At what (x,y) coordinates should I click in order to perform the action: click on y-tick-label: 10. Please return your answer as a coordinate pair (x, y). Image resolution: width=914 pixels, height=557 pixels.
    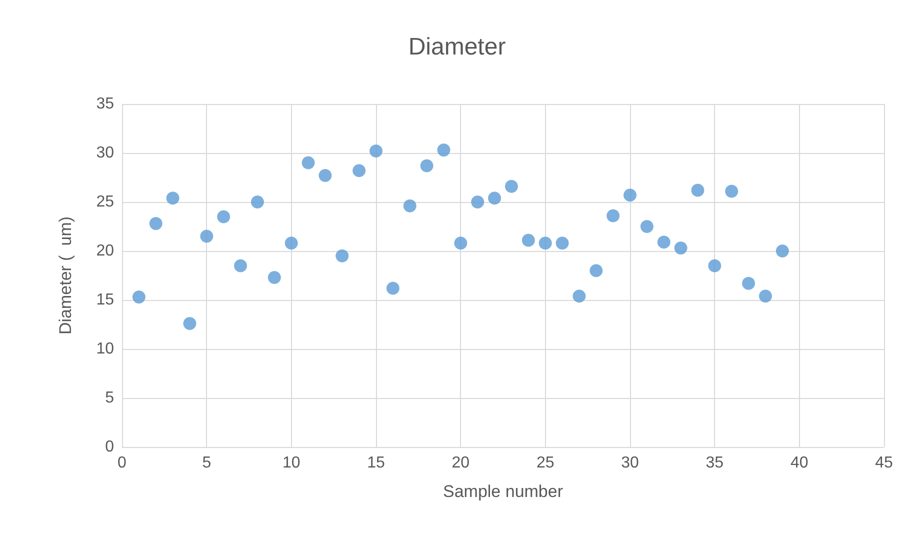
    Looking at the image, I should click on (105, 349).